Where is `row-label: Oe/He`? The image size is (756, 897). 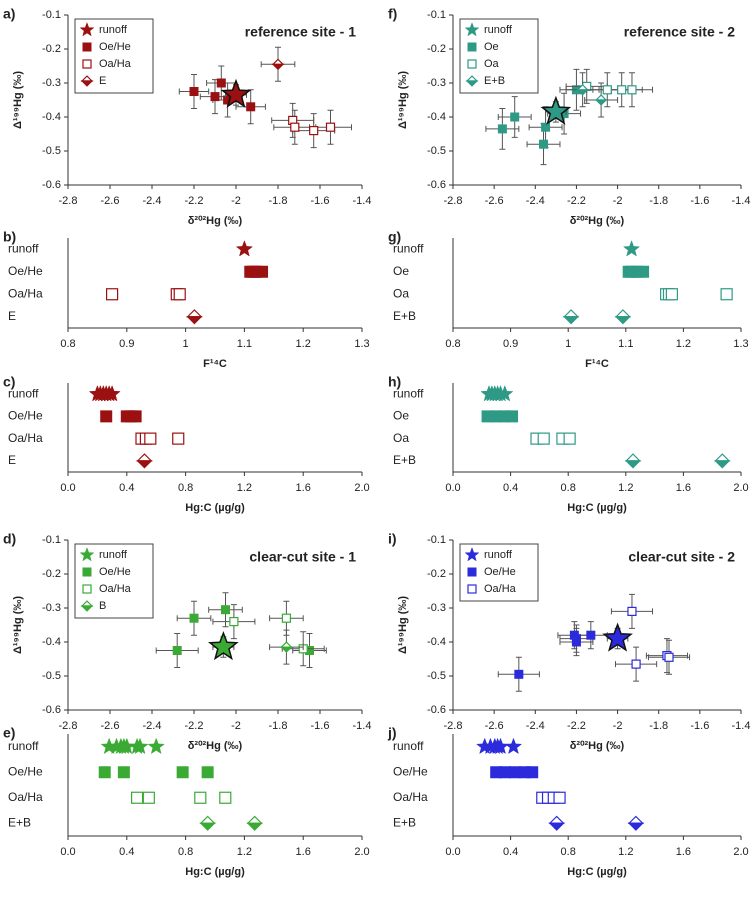 row-label: Oe/He is located at coordinates (25, 416).